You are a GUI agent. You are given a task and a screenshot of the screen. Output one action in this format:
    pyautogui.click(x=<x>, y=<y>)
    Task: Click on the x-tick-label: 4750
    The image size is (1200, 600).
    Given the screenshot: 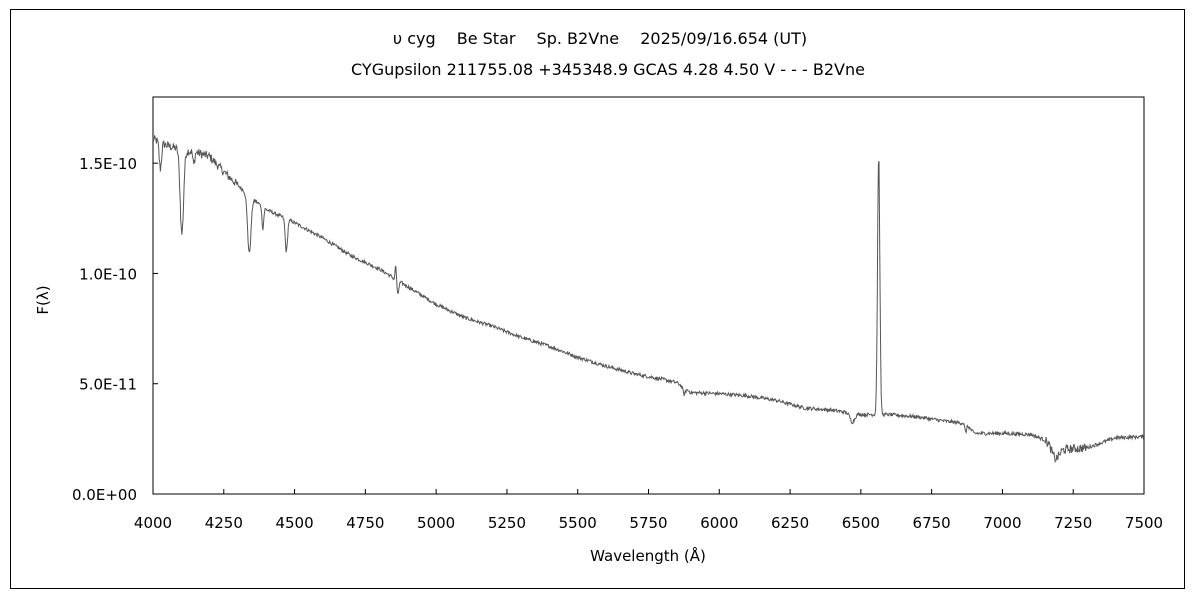 What is the action you would take?
    pyautogui.click(x=365, y=523)
    